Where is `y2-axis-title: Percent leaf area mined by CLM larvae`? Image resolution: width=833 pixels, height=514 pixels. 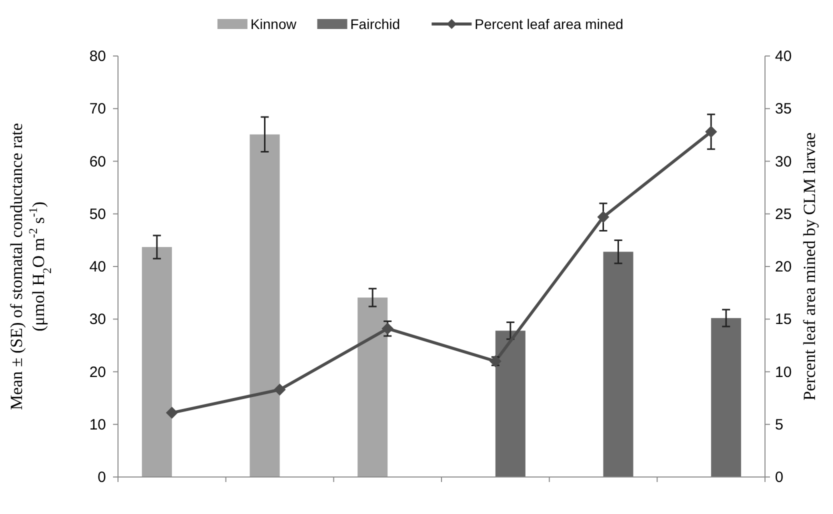 y2-axis-title: Percent leaf area mined by CLM larvae is located at coordinates (809, 266).